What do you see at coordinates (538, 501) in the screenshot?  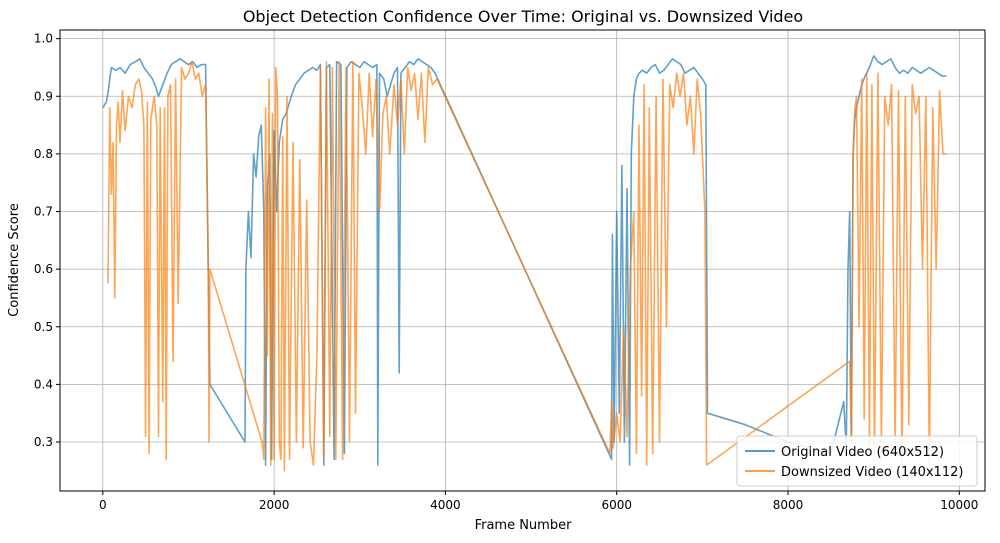 I see `x-axis: 0 2000 4000 6000 8000 10000` at bounding box center [538, 501].